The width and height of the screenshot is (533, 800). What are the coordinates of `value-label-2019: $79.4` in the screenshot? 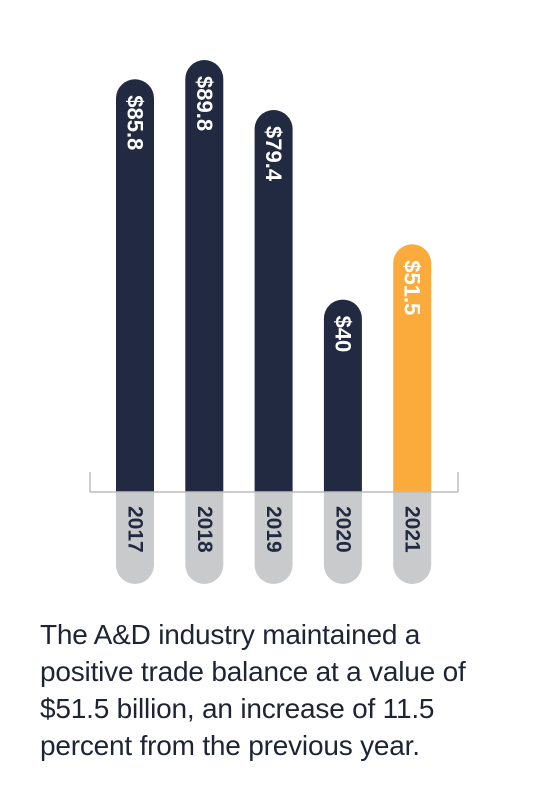 It's located at (273, 154).